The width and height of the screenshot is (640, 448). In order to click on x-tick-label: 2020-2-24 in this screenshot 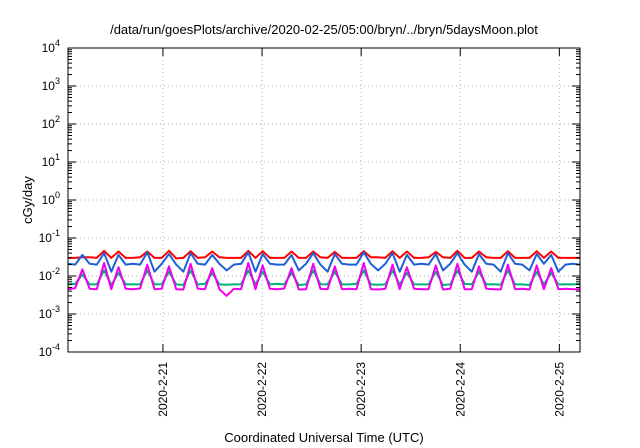, I will do `click(460, 389)`.